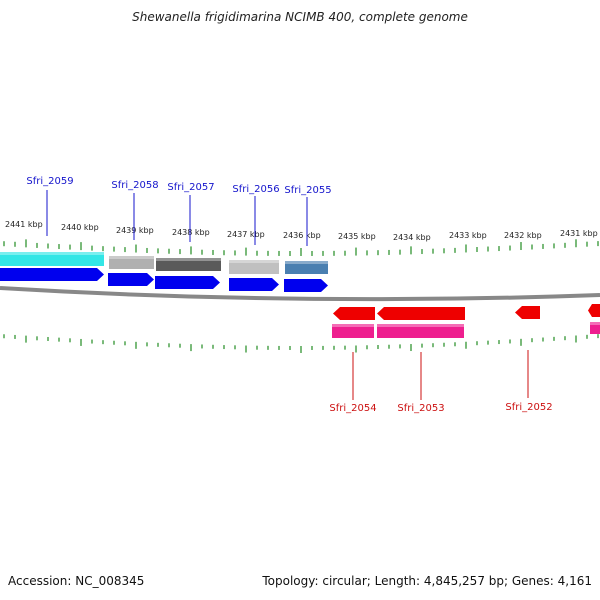 The width and height of the screenshot is (600, 600). What do you see at coordinates (49, 181) in the screenshot?
I see `gene-label: Sfri_2059` at bounding box center [49, 181].